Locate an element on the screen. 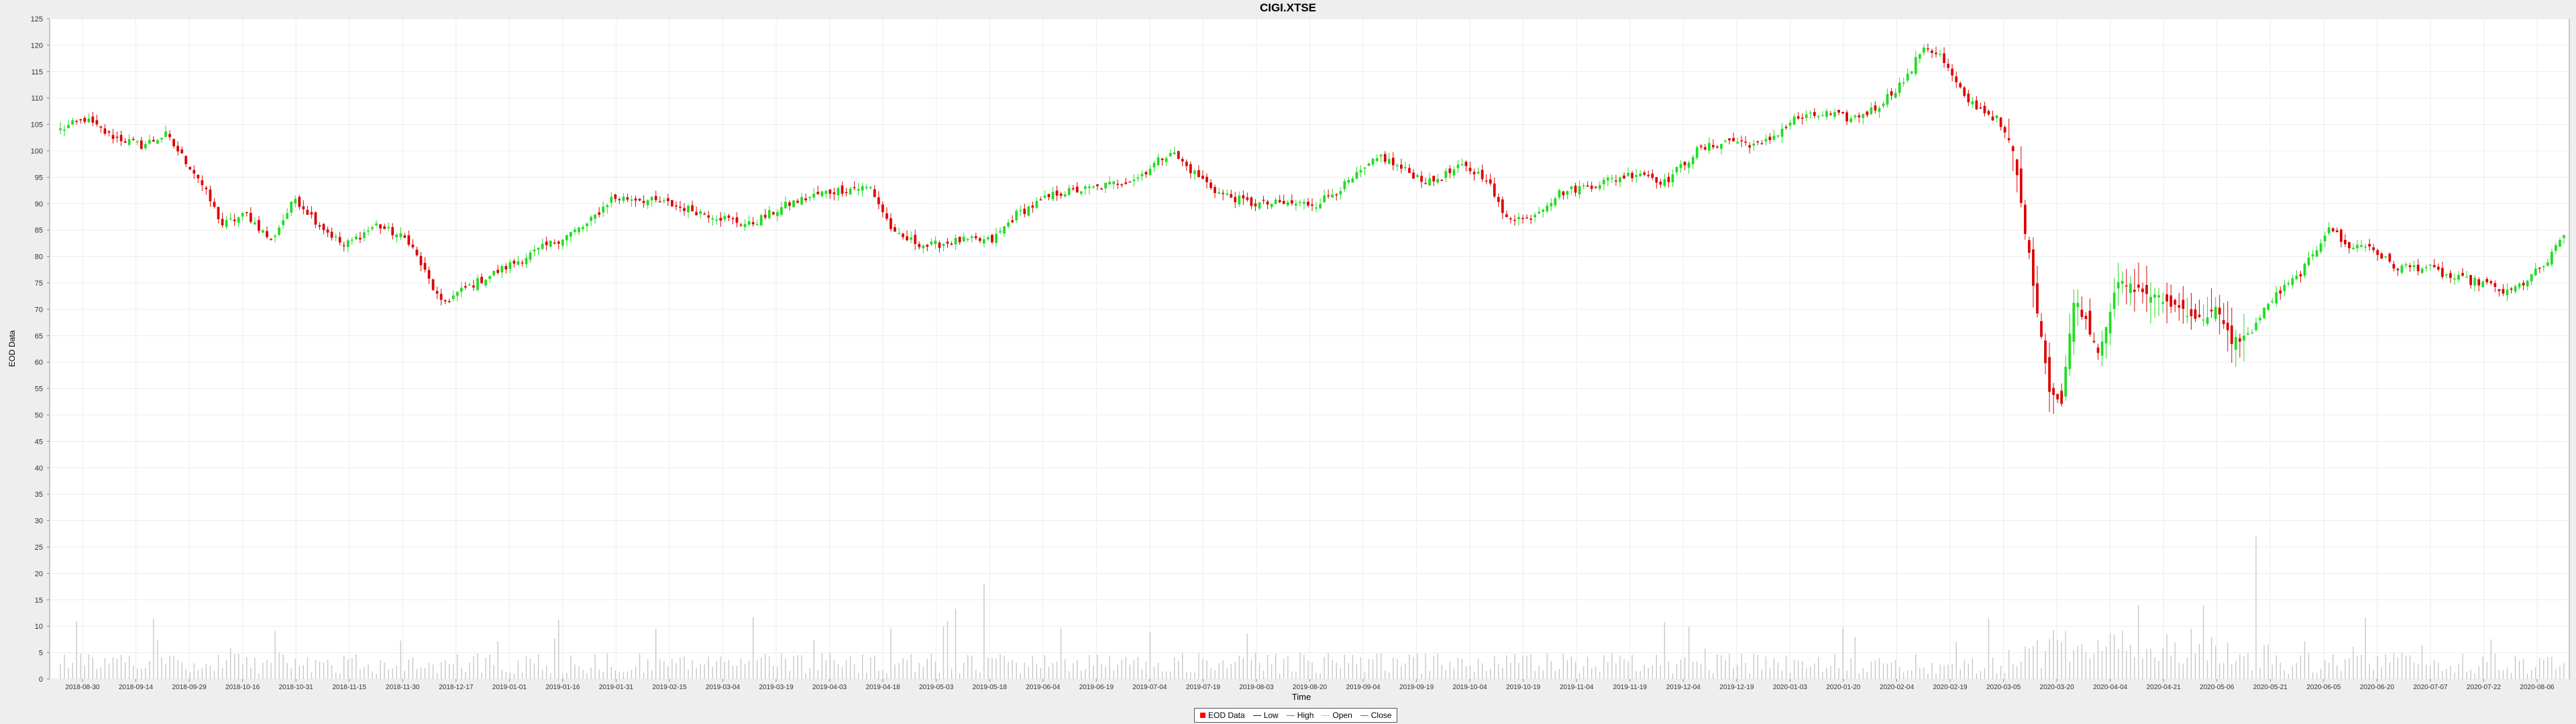 This screenshot has width=2576, height=724. y-tick-label: 85 is located at coordinates (39, 231).